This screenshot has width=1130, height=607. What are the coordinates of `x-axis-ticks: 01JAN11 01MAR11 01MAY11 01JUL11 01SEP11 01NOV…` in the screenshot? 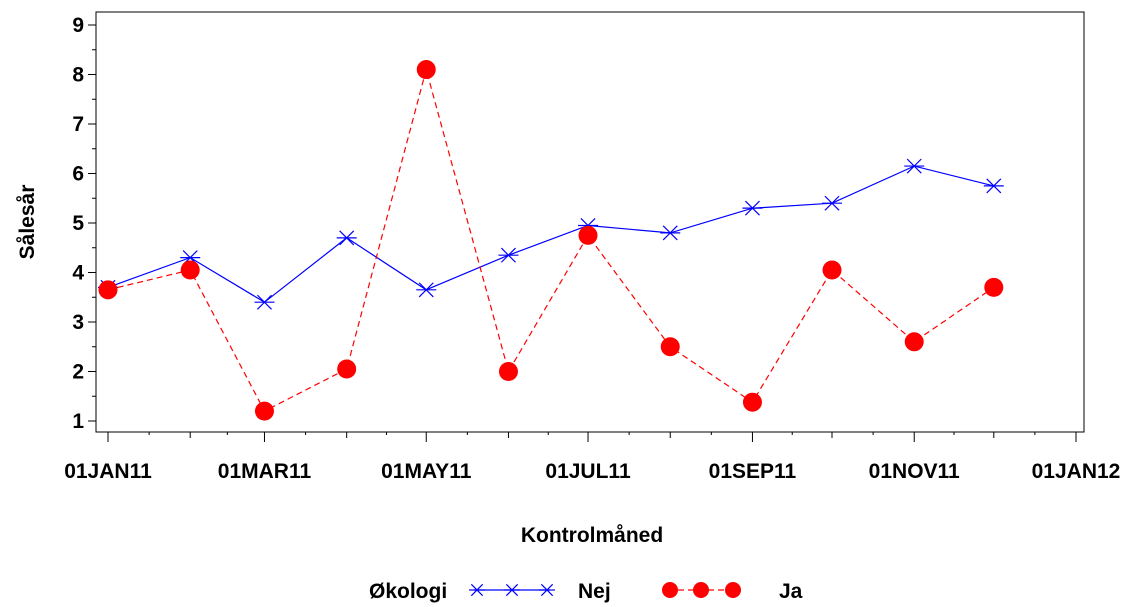 It's located at (592, 457).